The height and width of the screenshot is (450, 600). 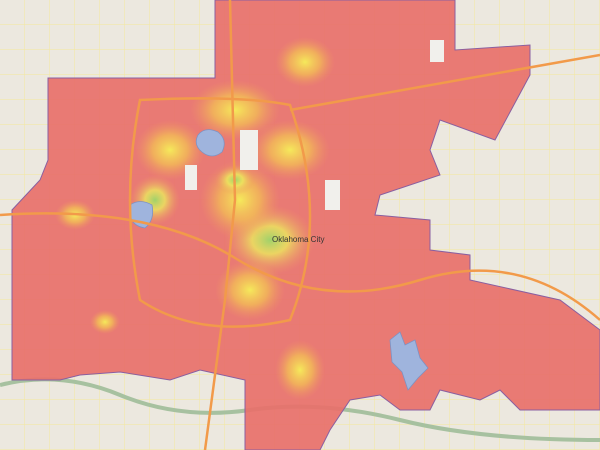 What do you see at coordinates (298, 239) in the screenshot?
I see `city-label: Oklahoma City` at bounding box center [298, 239].